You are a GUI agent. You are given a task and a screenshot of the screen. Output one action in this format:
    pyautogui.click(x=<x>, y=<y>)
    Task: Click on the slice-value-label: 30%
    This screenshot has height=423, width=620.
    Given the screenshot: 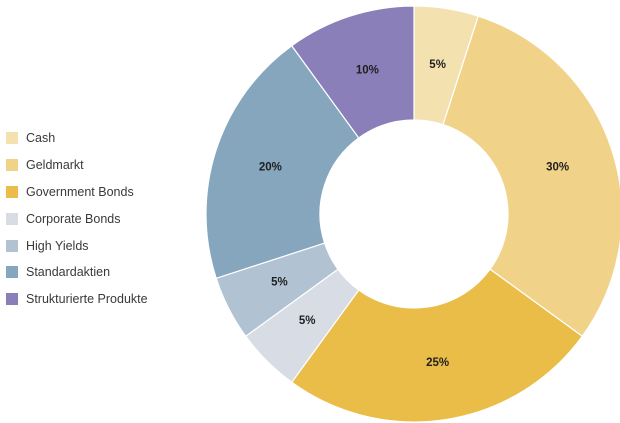 What is the action you would take?
    pyautogui.click(x=557, y=167)
    